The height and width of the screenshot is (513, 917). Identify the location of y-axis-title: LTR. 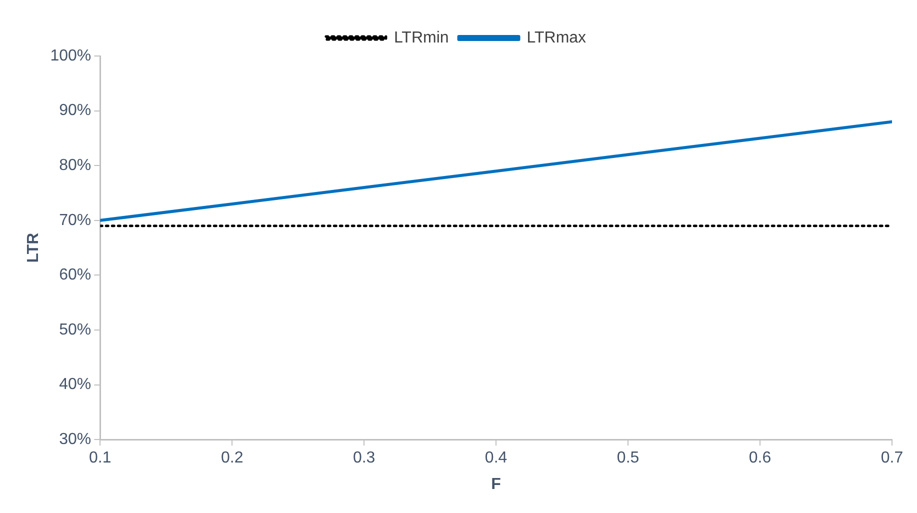
(33, 247).